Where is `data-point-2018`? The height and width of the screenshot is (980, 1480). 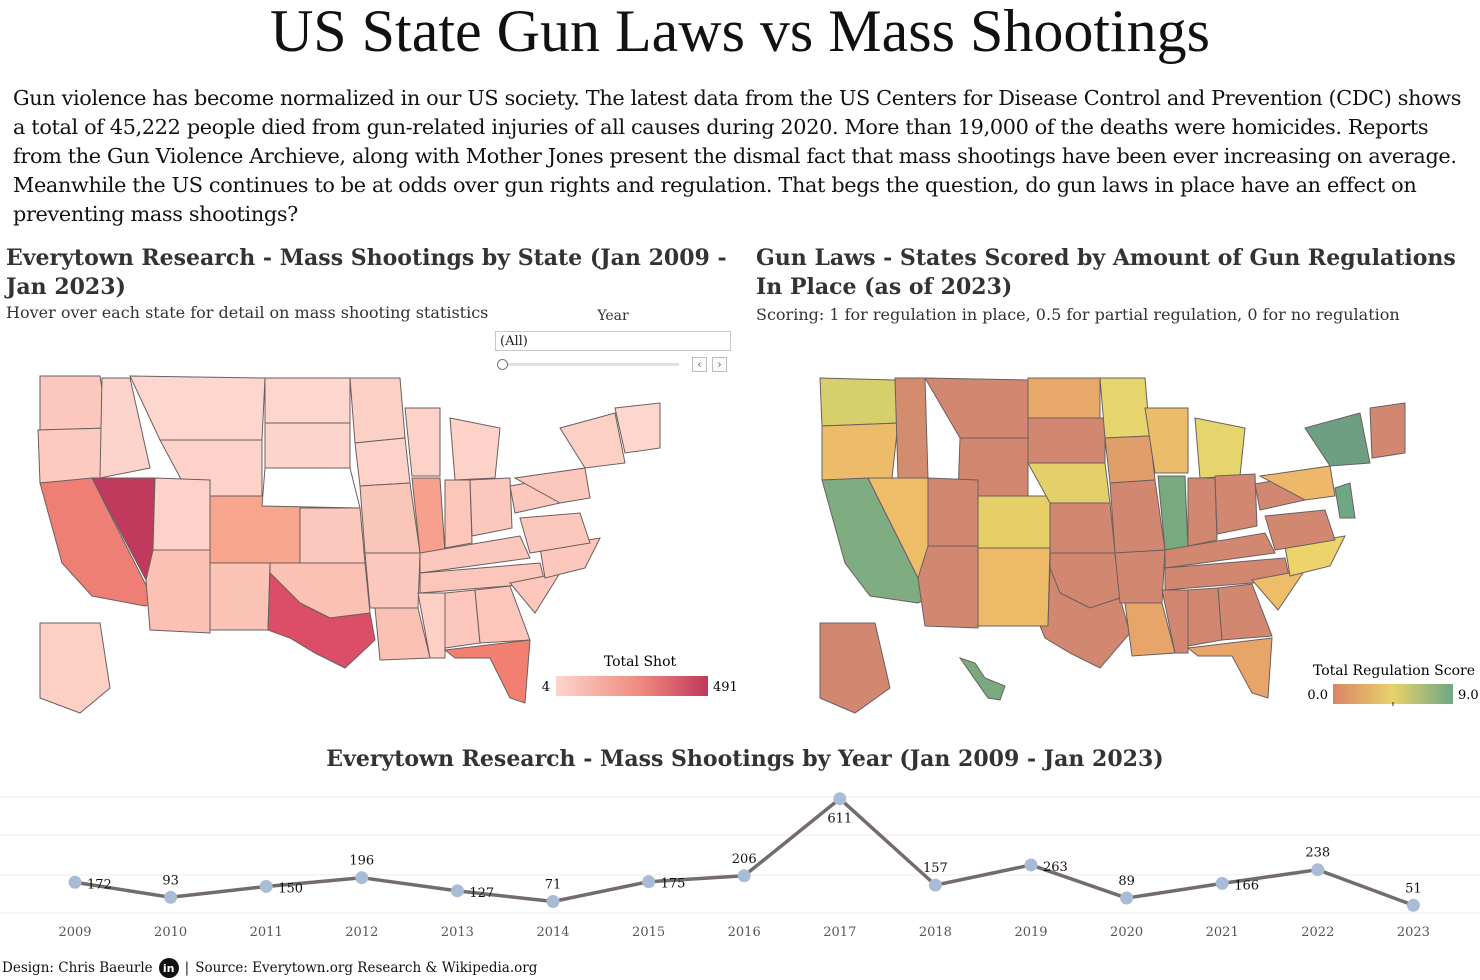 data-point-2018 is located at coordinates (935, 885).